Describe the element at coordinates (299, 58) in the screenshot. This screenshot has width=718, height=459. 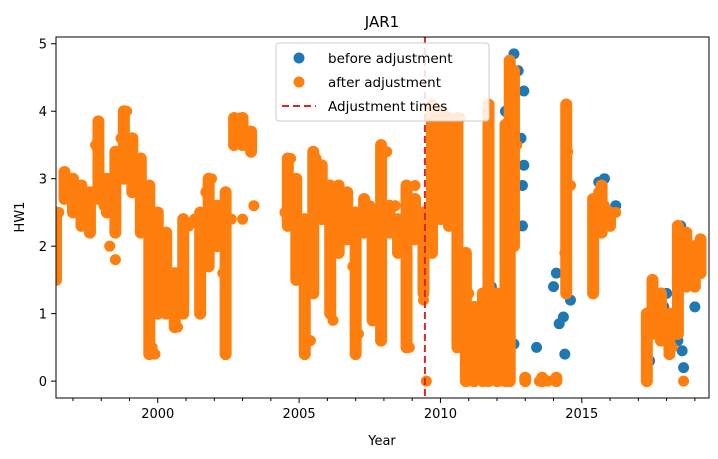
I see `legend-marker` at that location.